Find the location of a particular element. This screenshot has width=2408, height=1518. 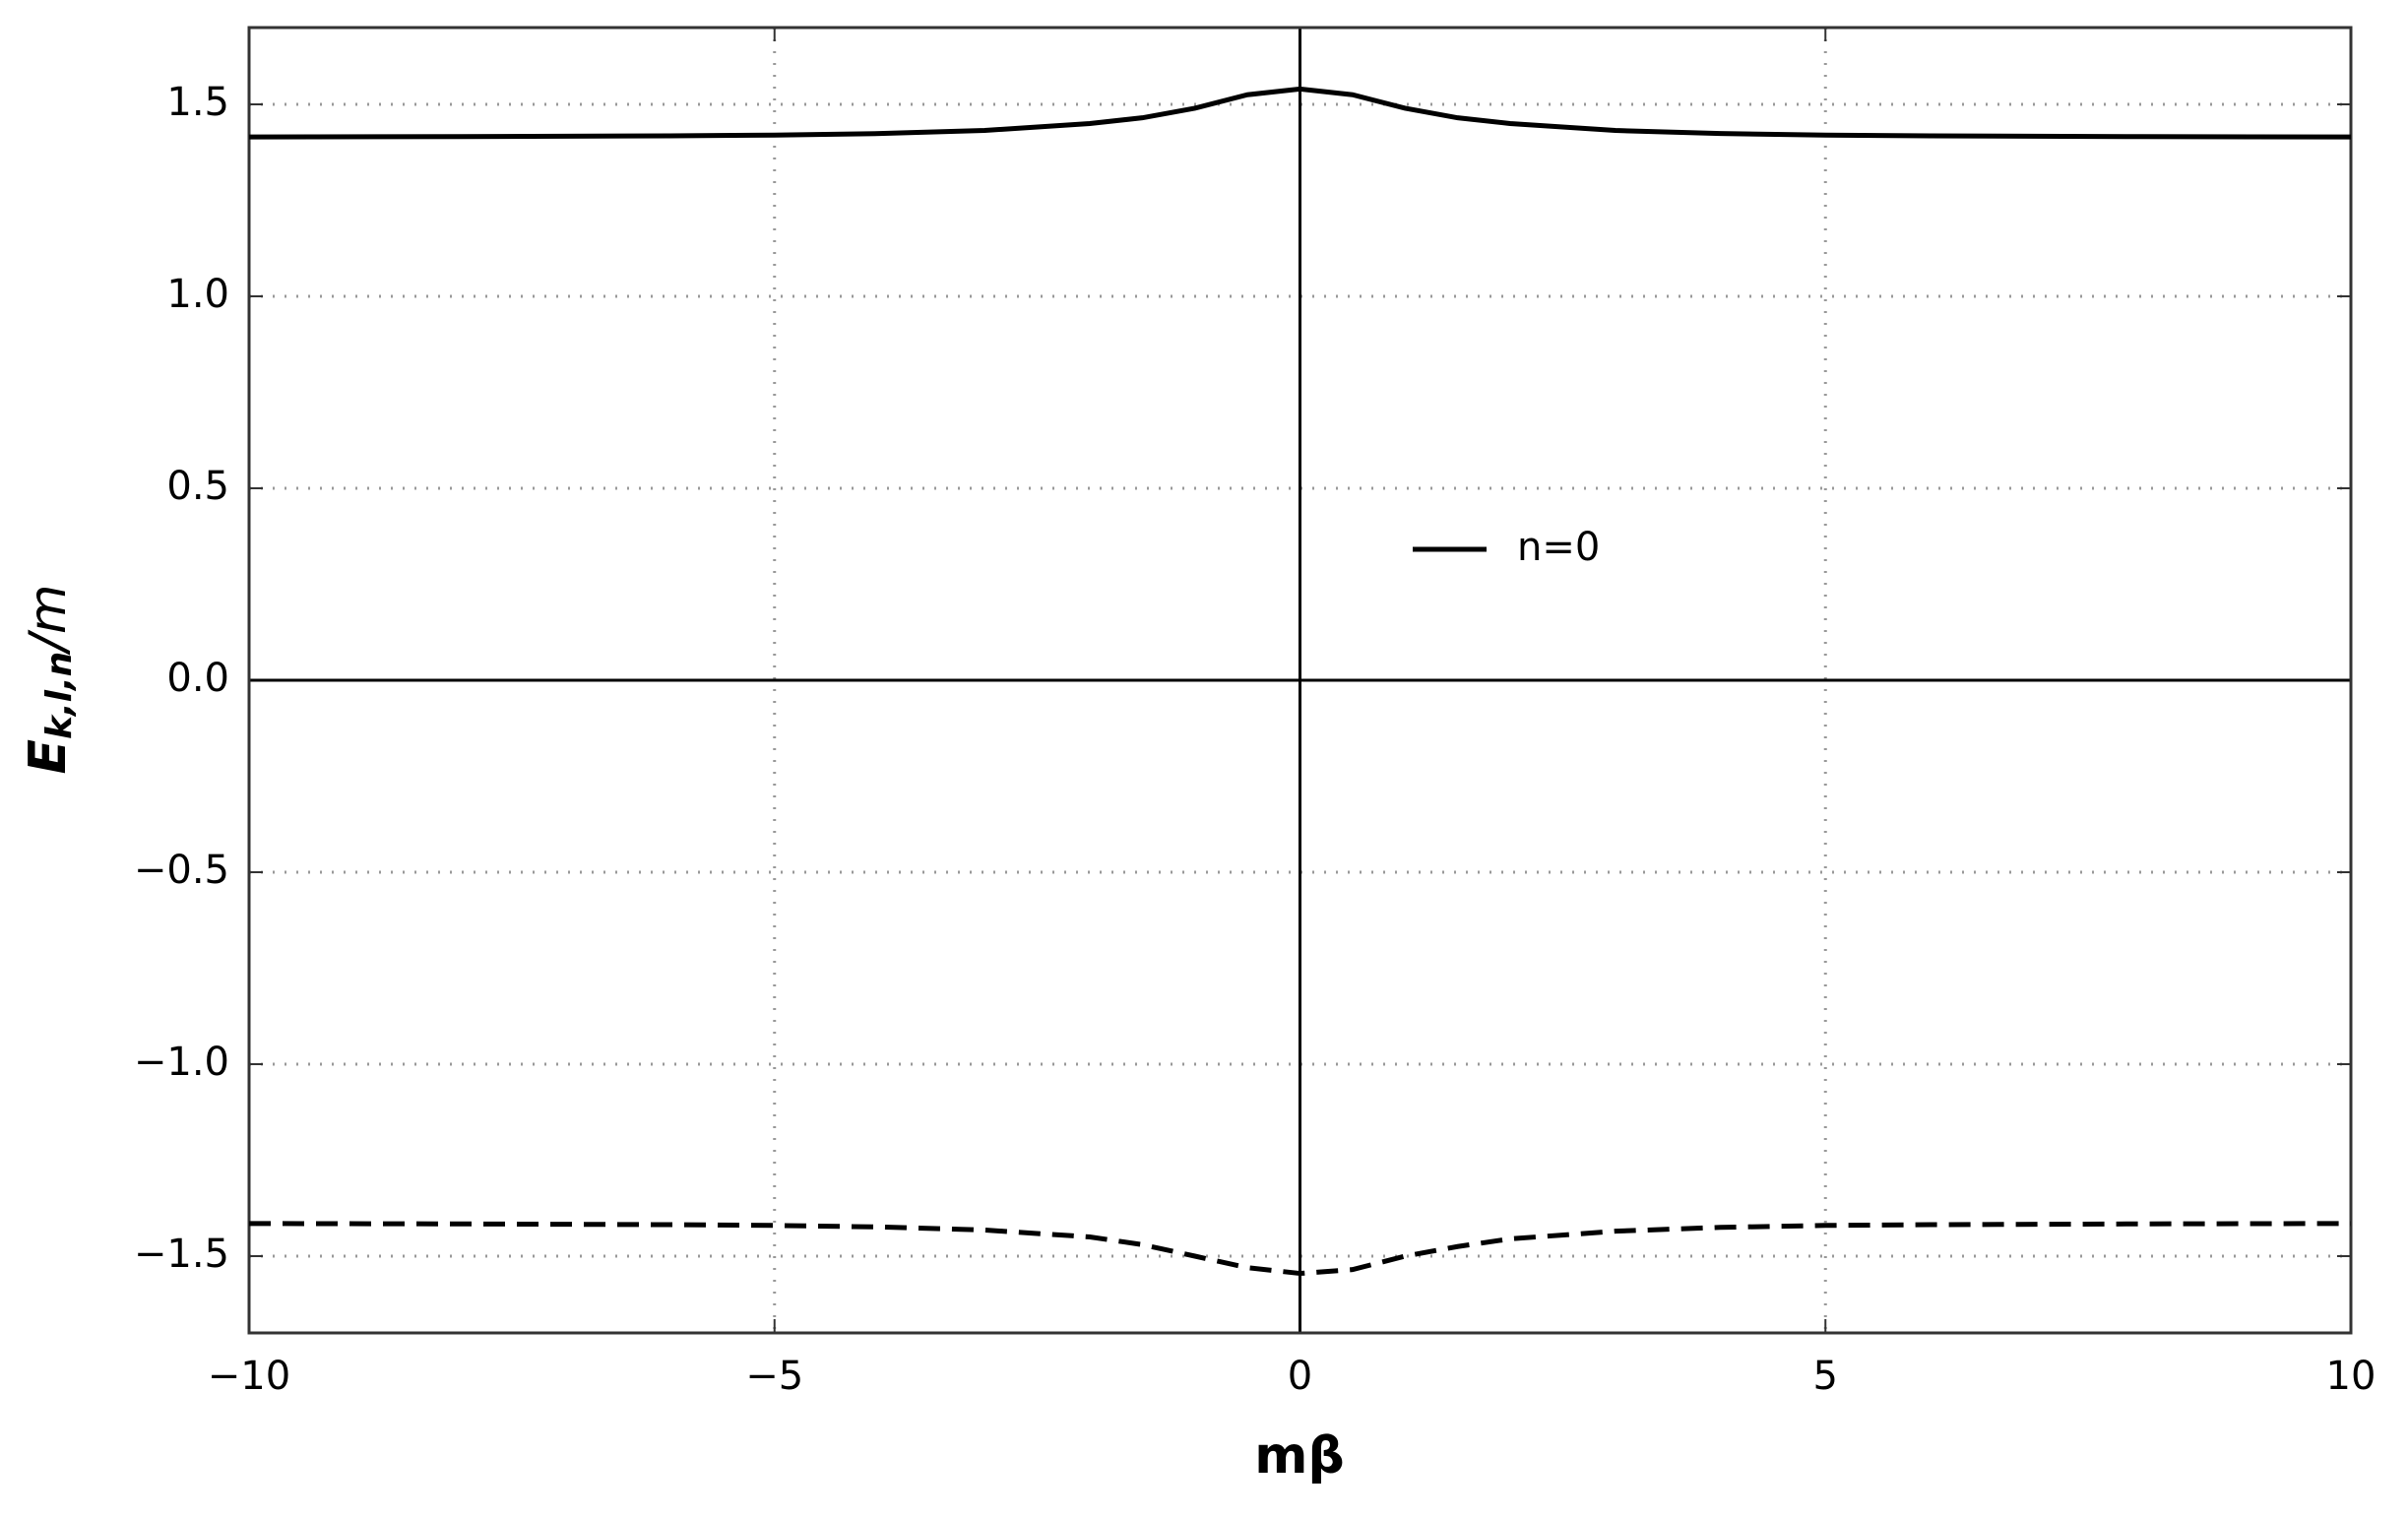

y-label-main: E is located at coordinates (48, 757).